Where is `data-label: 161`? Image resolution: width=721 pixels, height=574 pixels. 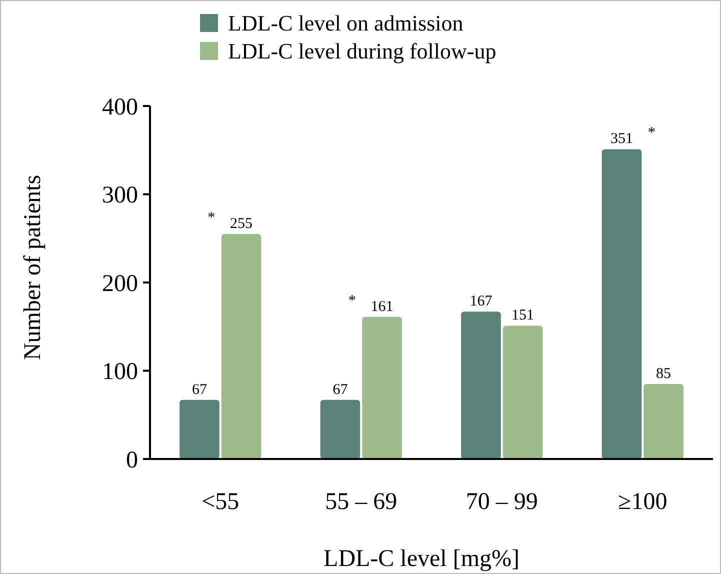 data-label: 161 is located at coordinates (382, 306).